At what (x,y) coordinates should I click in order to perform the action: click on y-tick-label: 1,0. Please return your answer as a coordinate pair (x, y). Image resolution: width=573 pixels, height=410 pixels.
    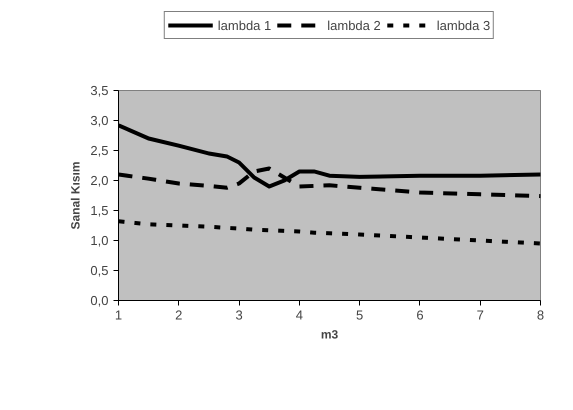
    Looking at the image, I should click on (99, 240).